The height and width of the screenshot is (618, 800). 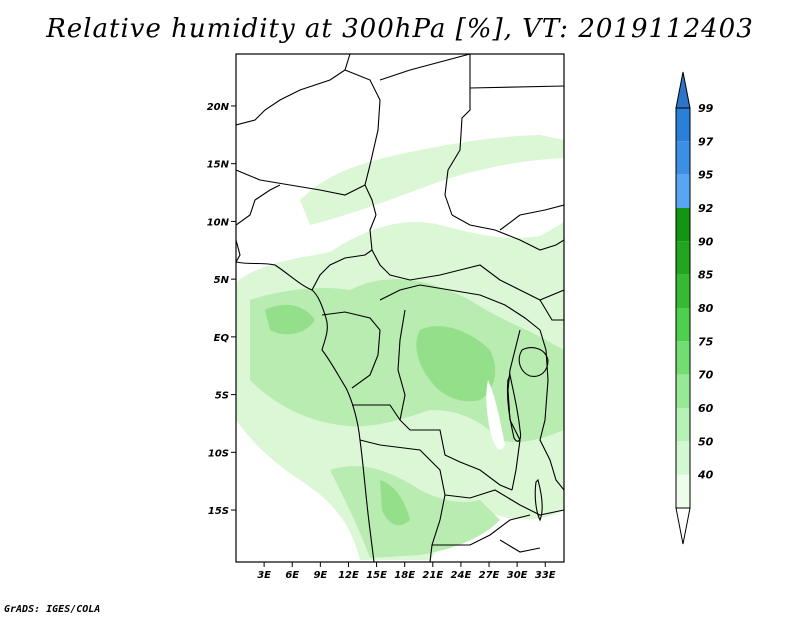 What do you see at coordinates (706, 408) in the screenshot?
I see `colorbar-label: 60` at bounding box center [706, 408].